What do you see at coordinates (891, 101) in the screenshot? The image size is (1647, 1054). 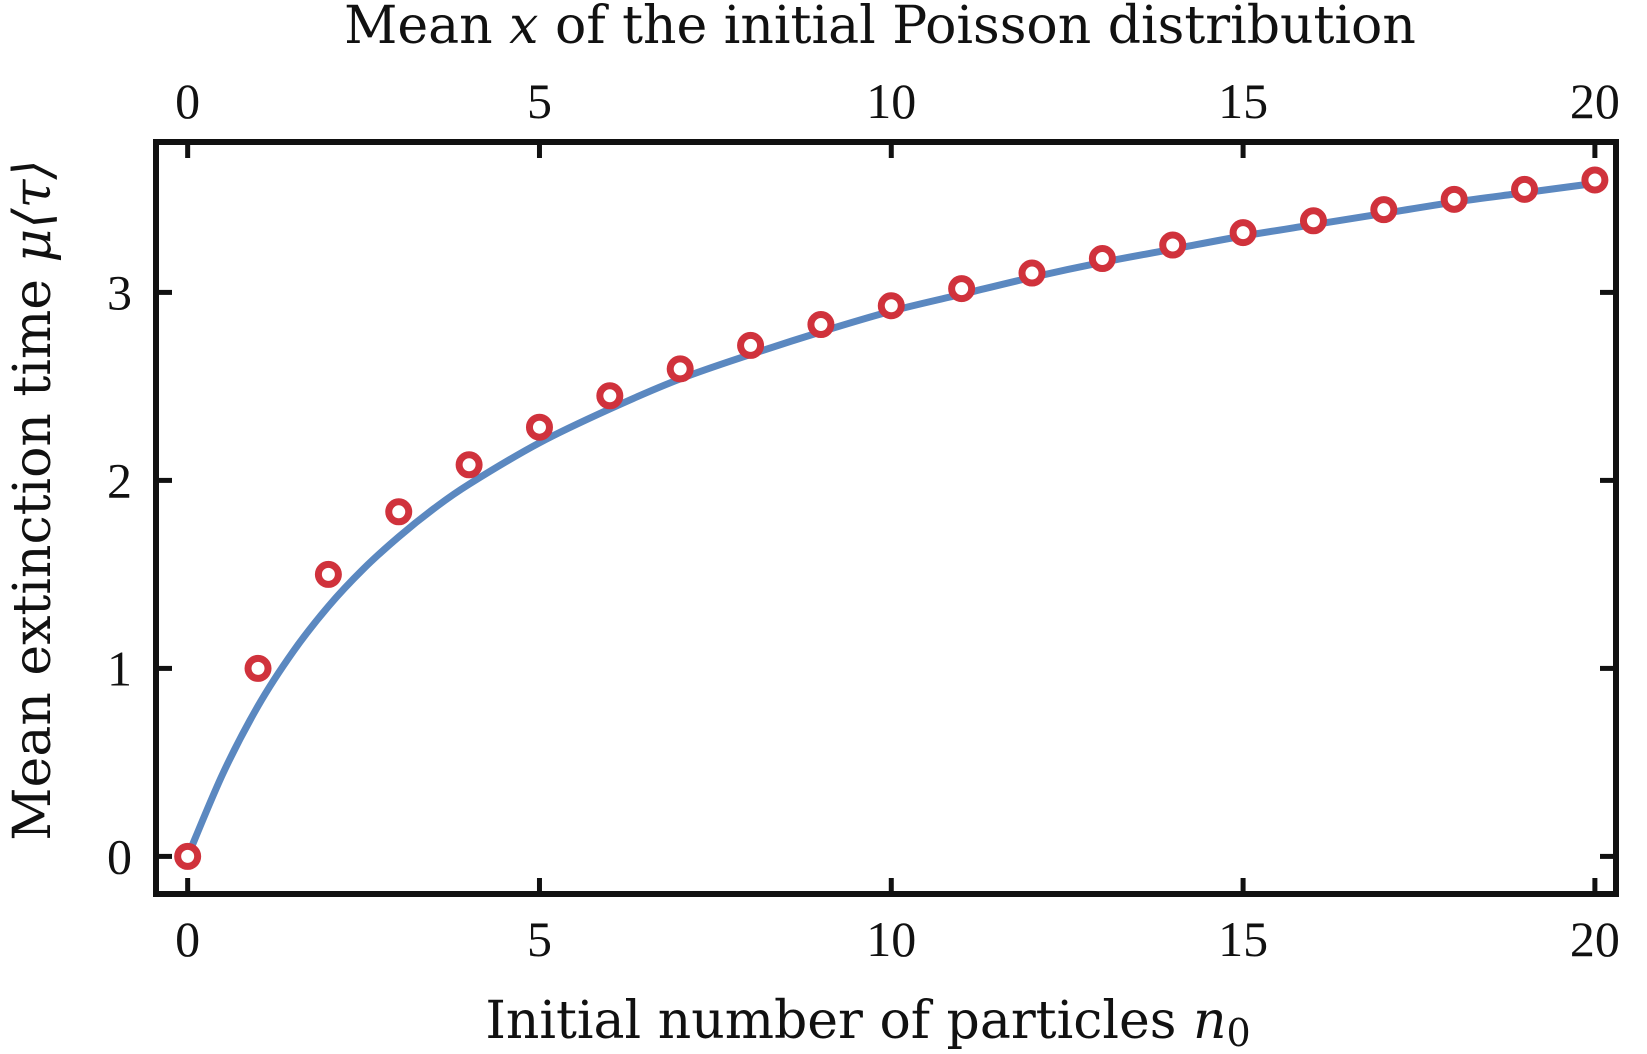 I see `top-tick-label: 10` at bounding box center [891, 101].